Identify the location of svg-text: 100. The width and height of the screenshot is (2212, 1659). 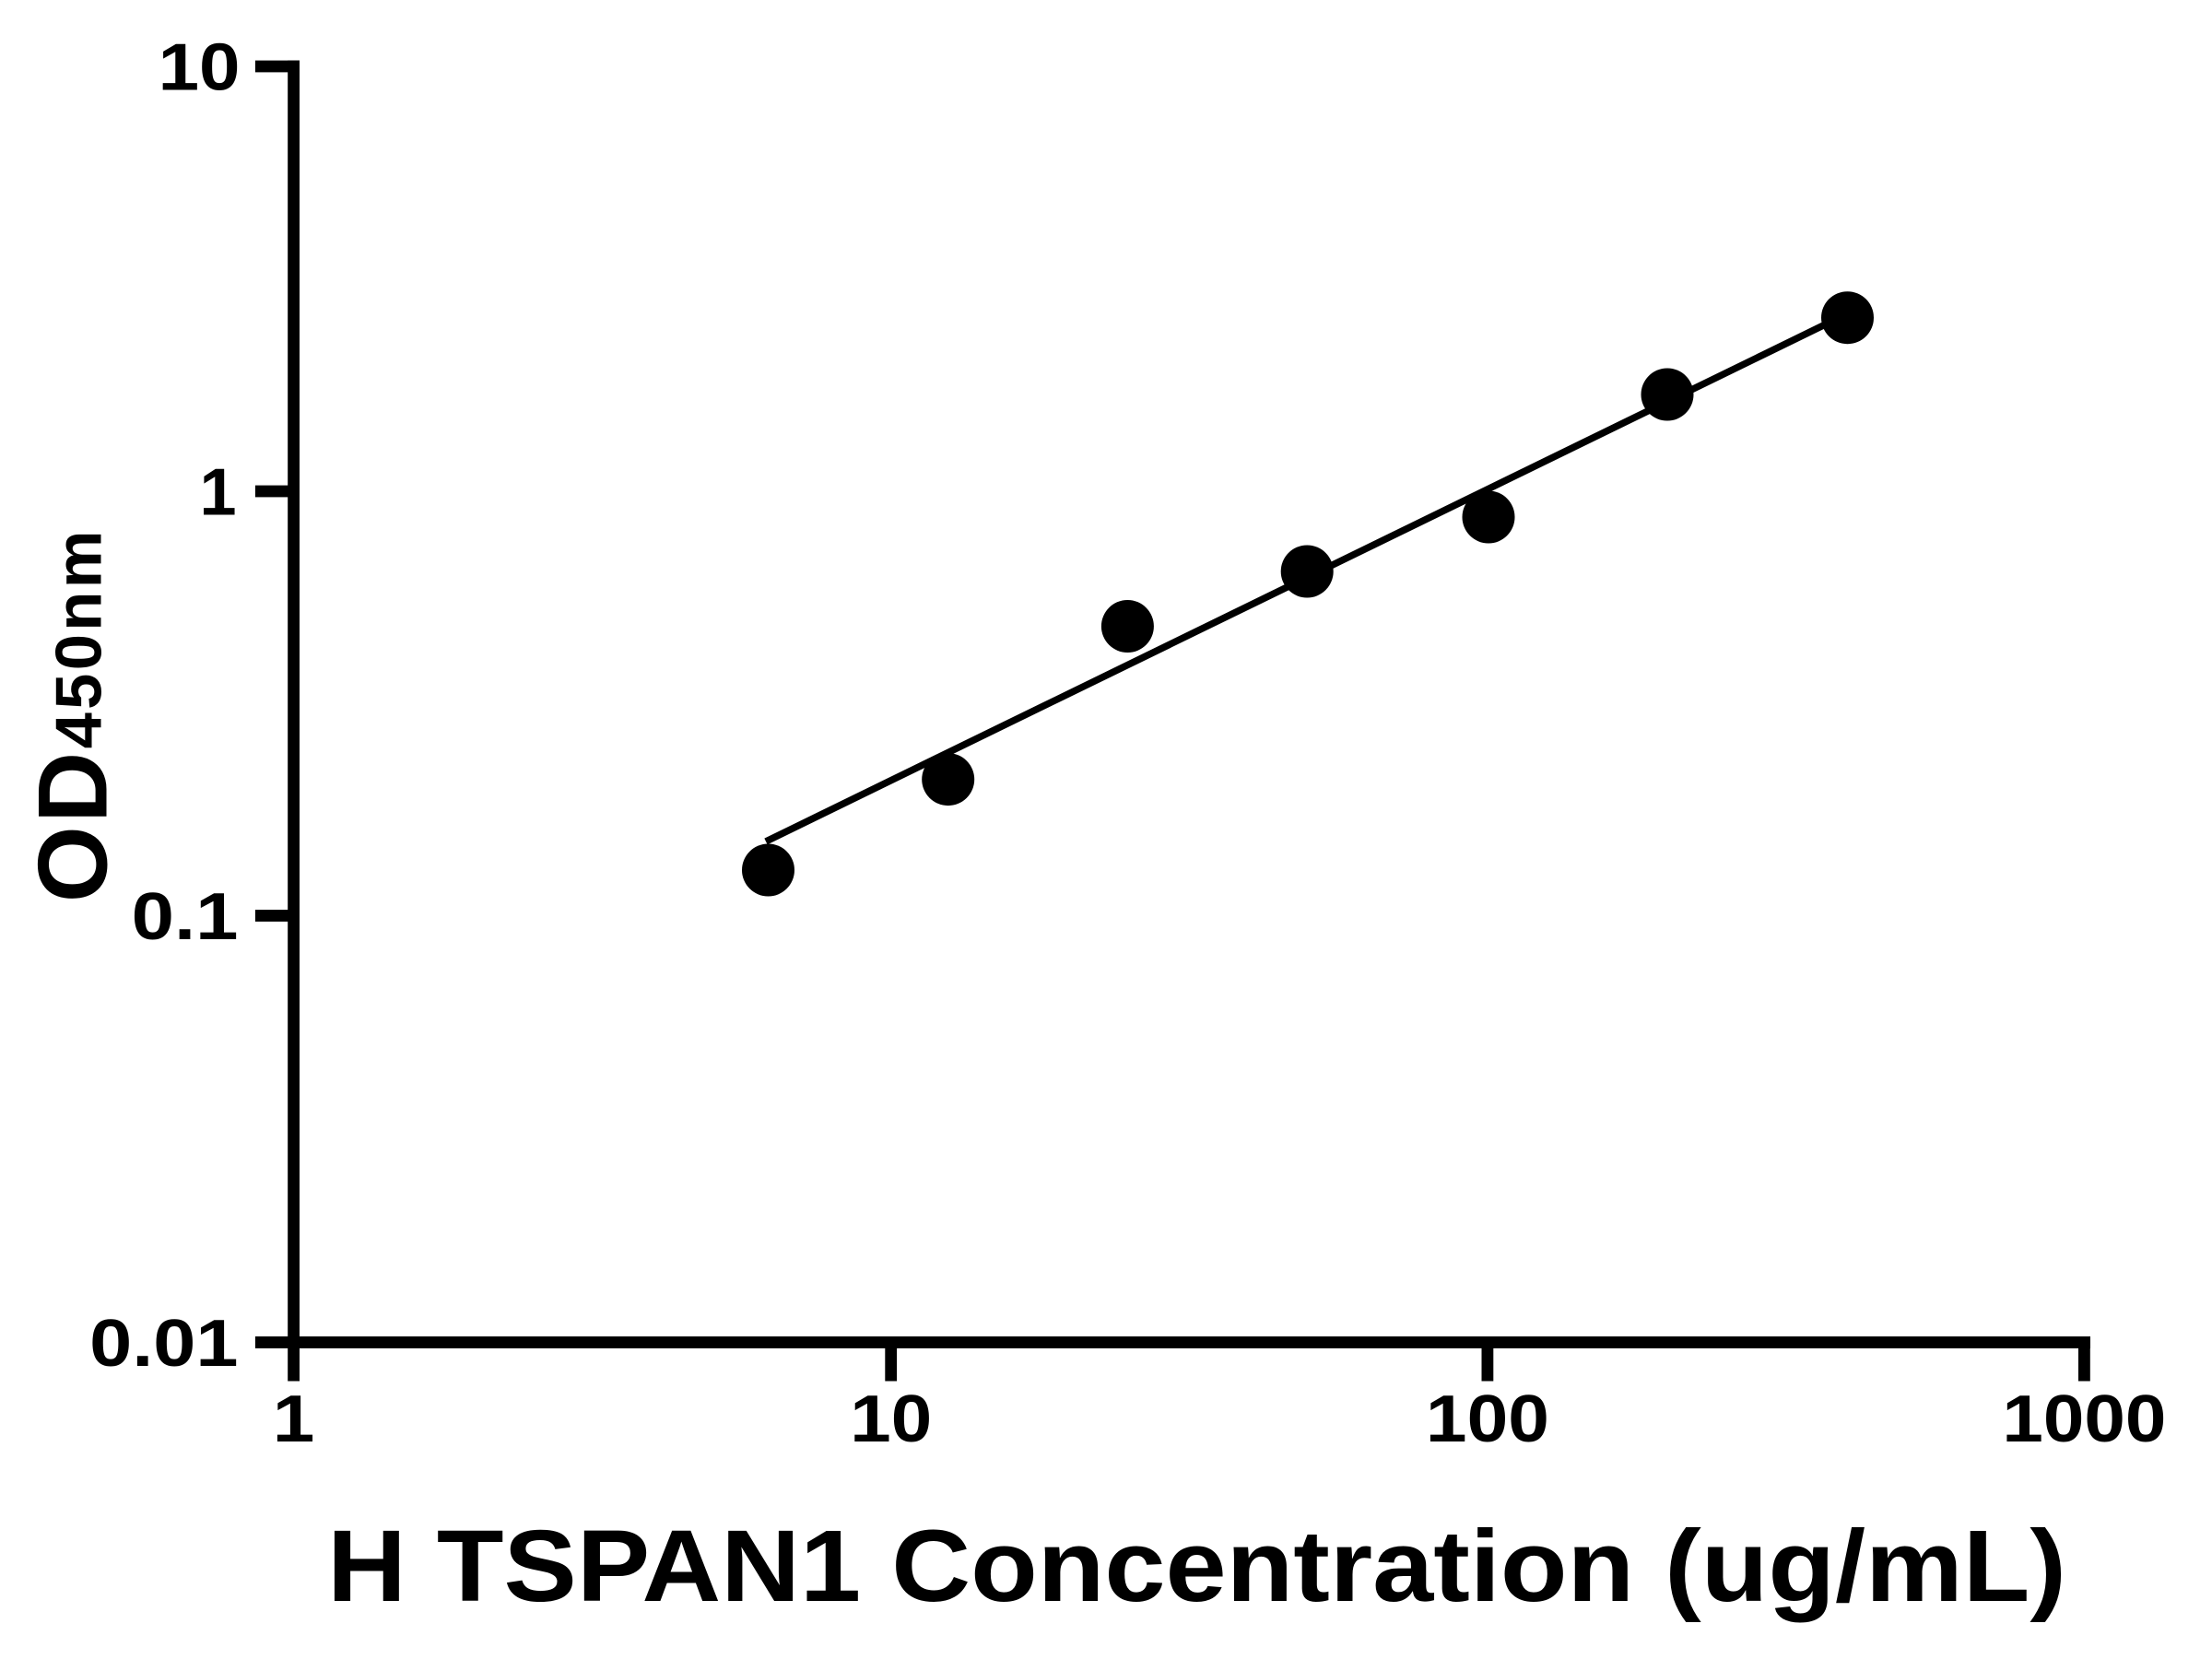
(1487, 1419).